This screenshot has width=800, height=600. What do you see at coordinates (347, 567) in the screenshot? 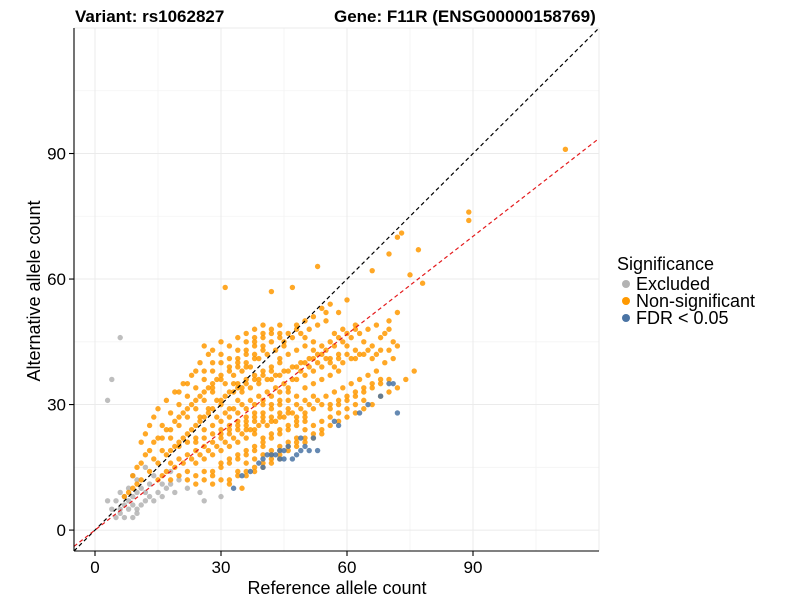
I see `x-tick-label: 60` at bounding box center [347, 567].